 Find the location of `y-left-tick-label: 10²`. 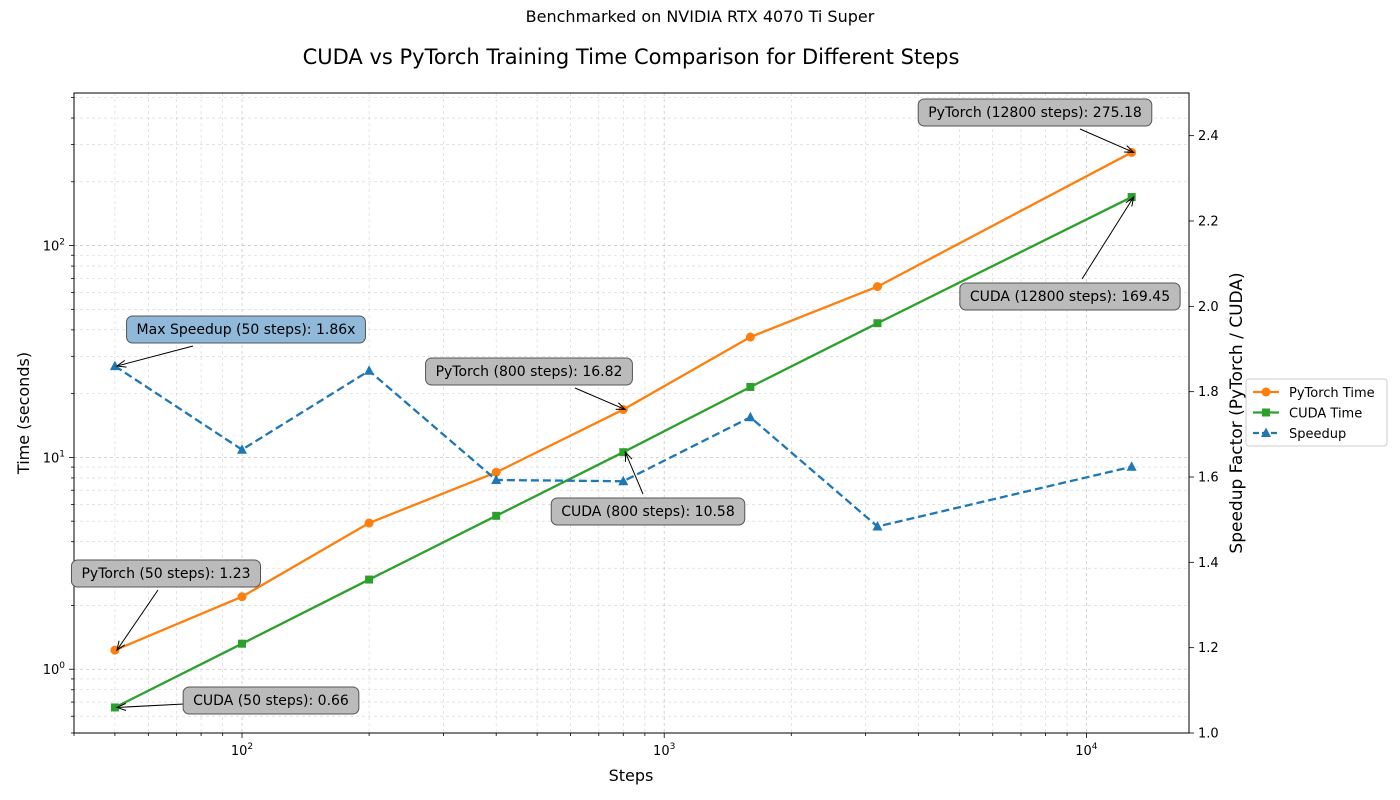

y-left-tick-label: 10² is located at coordinates (54, 246).